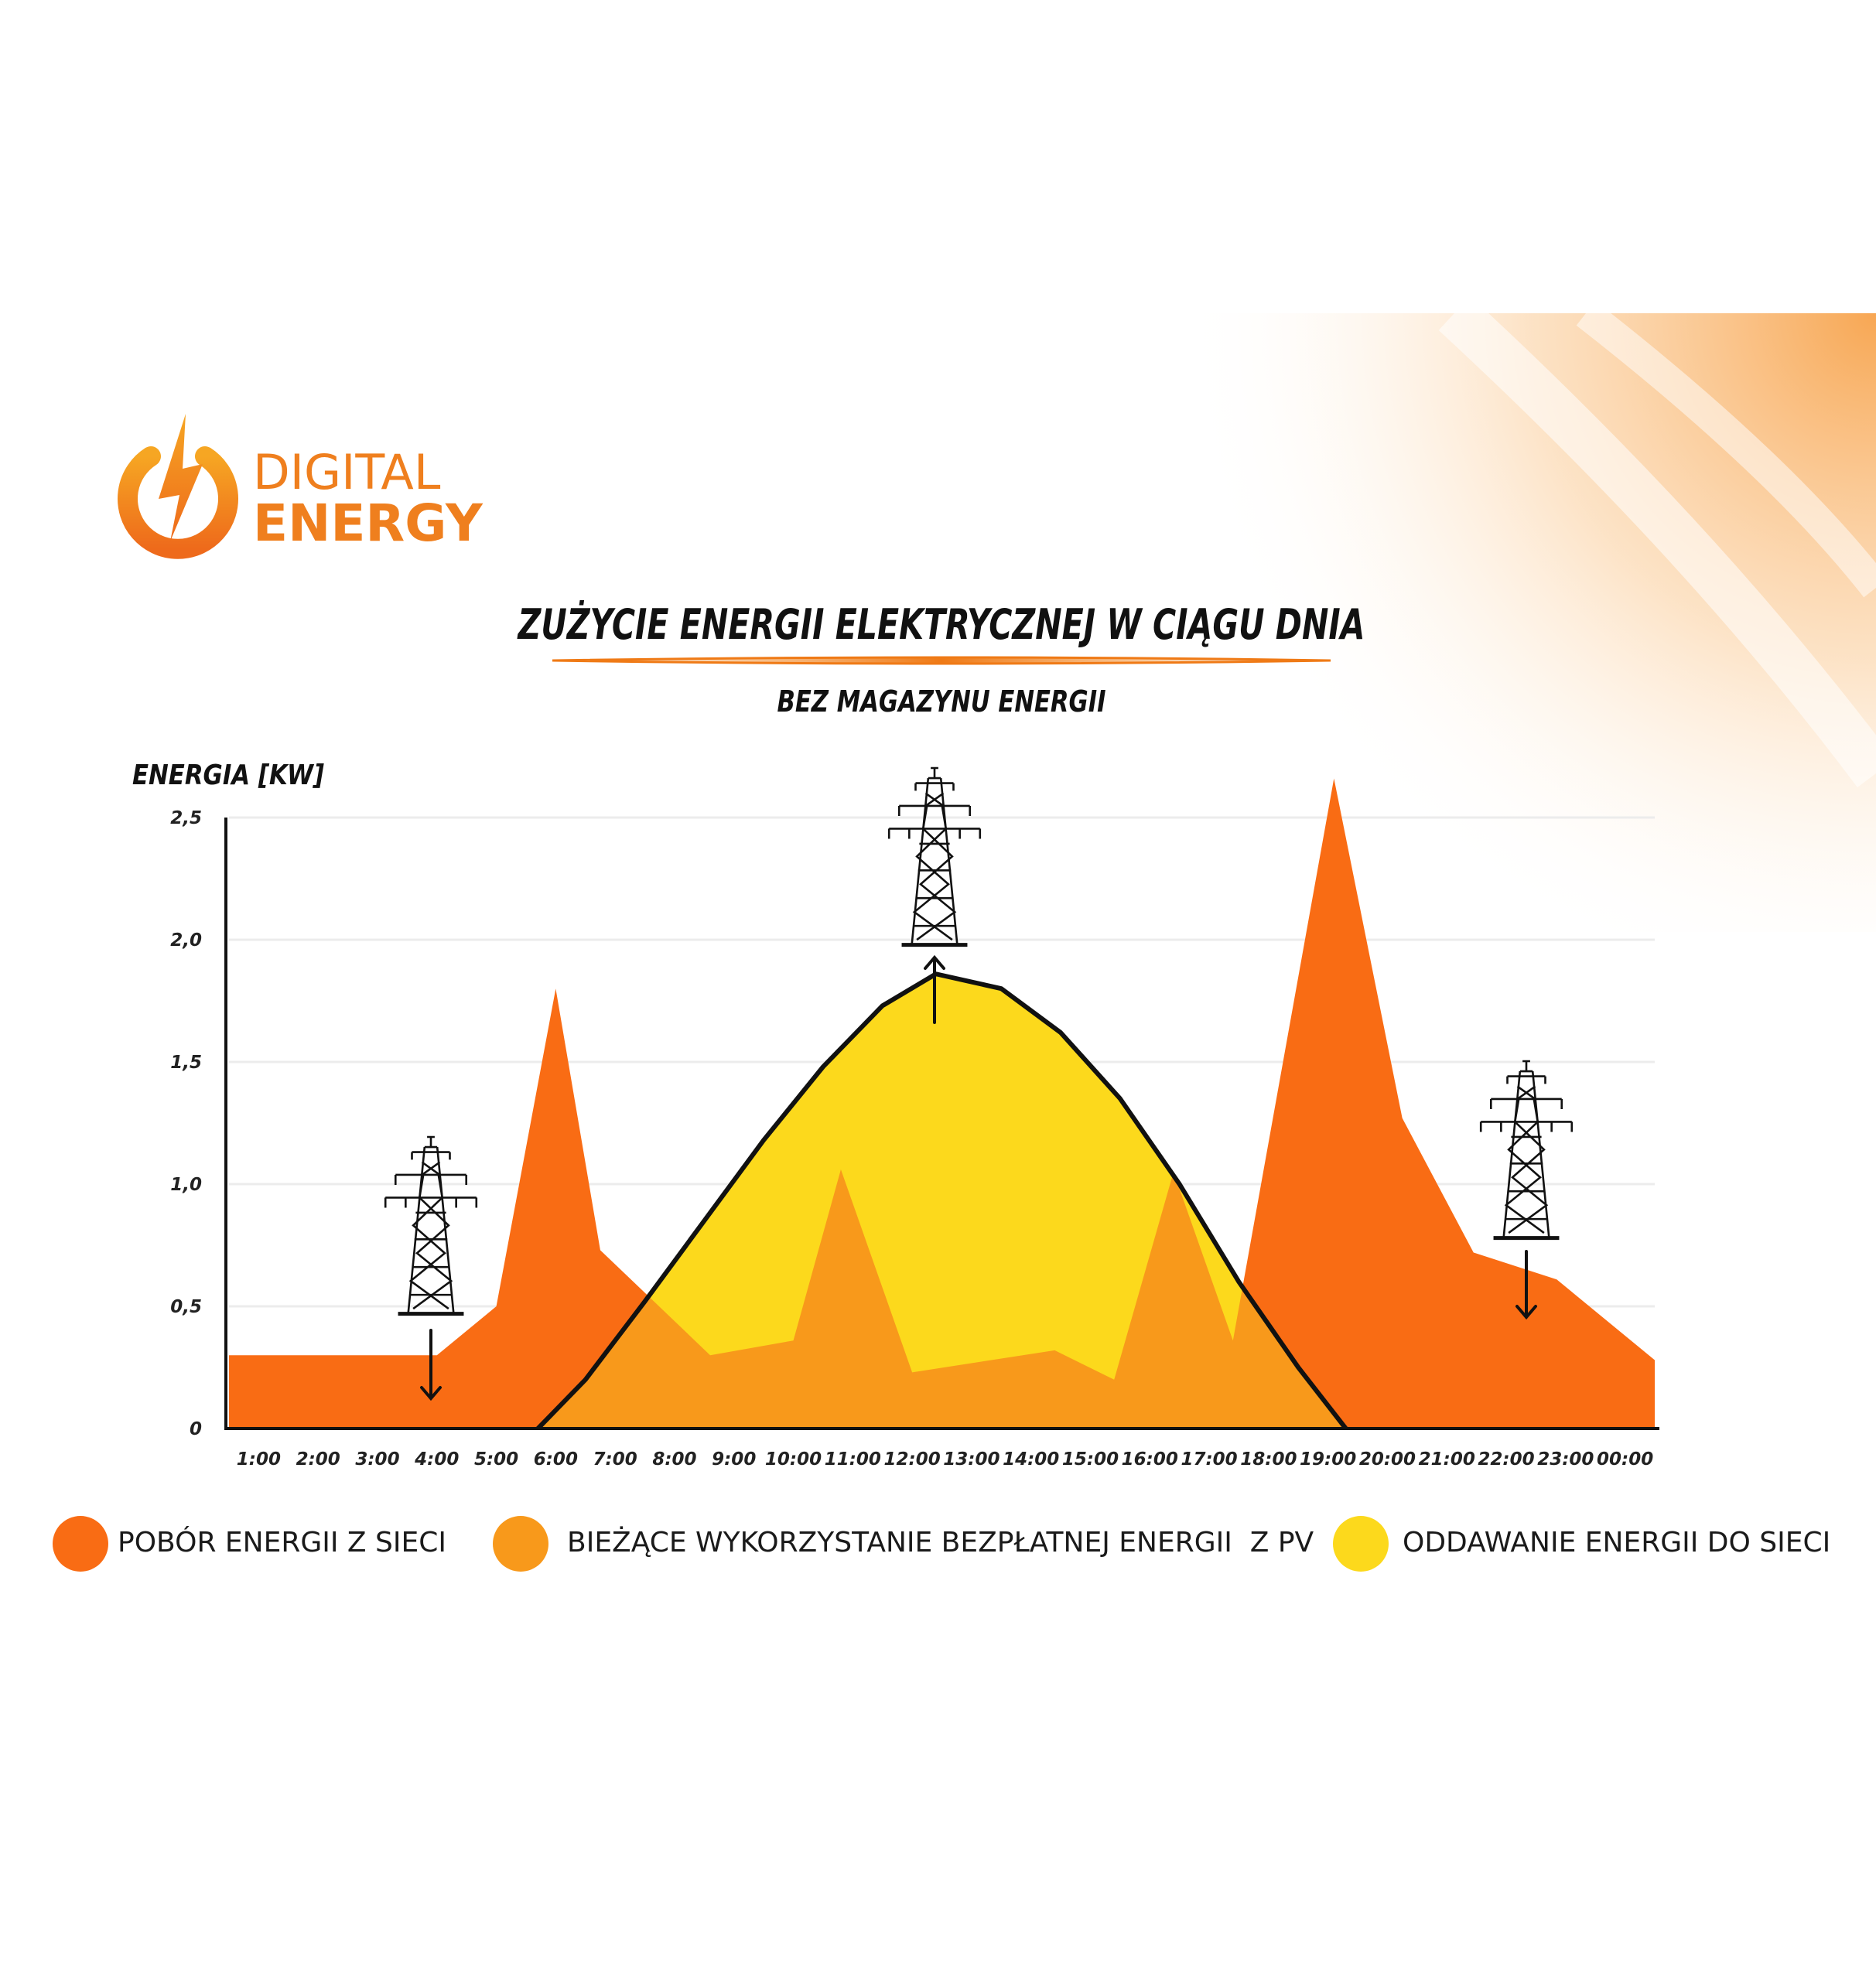 This screenshot has width=1876, height=1980. Describe the element at coordinates (186, 940) in the screenshot. I see `y-tick-label: 2,0` at that location.